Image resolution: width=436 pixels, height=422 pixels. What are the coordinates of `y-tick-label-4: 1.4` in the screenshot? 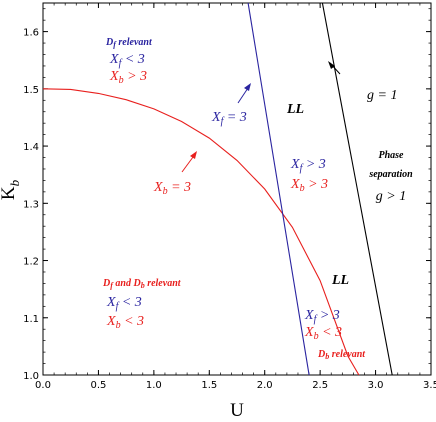 It's located at (31, 147).